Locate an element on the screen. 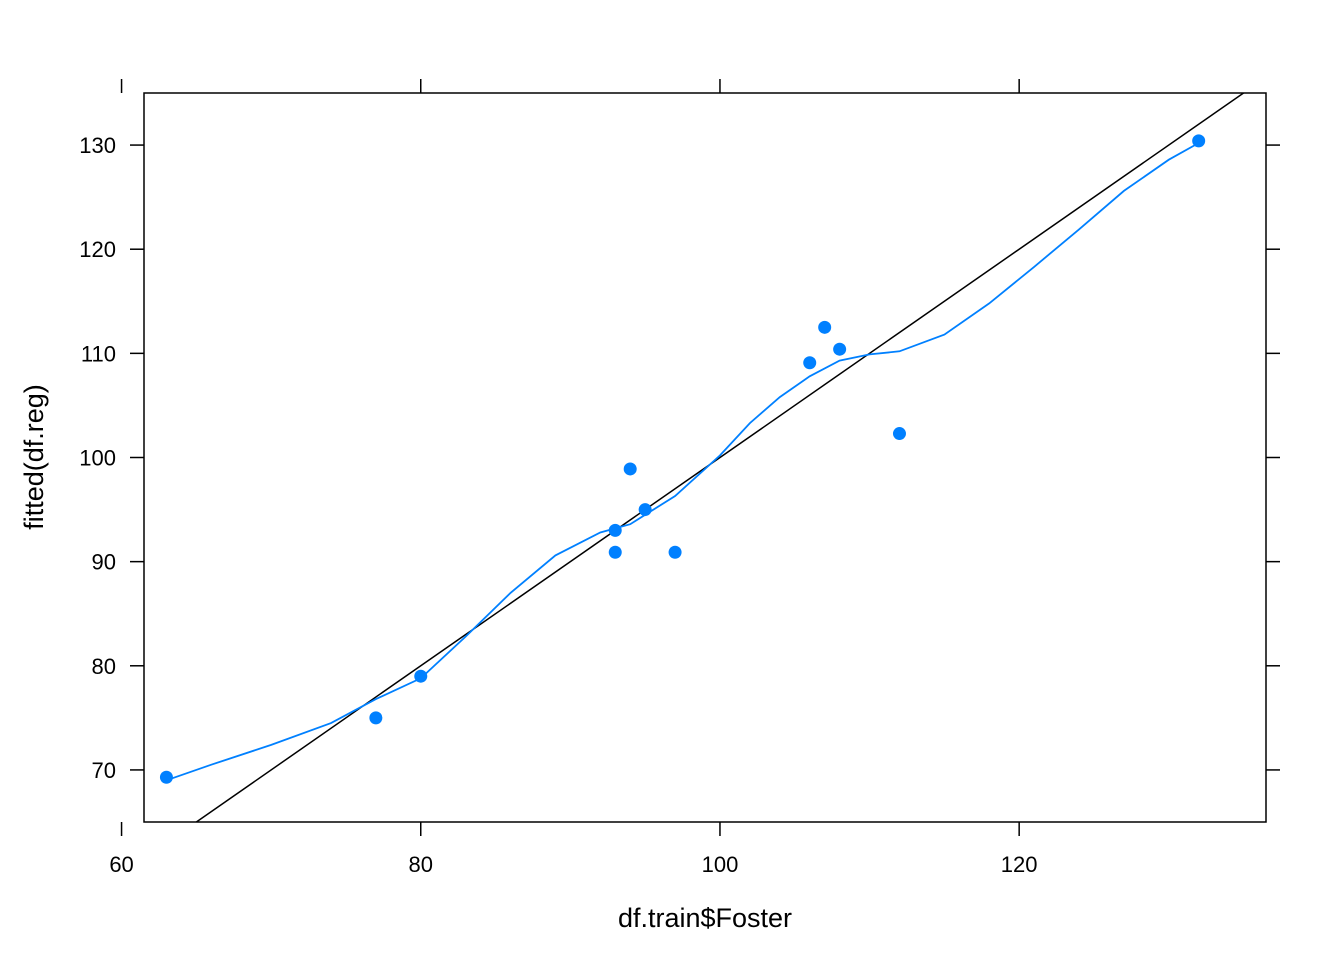 The width and height of the screenshot is (1344, 960). y-tick-label: 110 is located at coordinates (98, 353).